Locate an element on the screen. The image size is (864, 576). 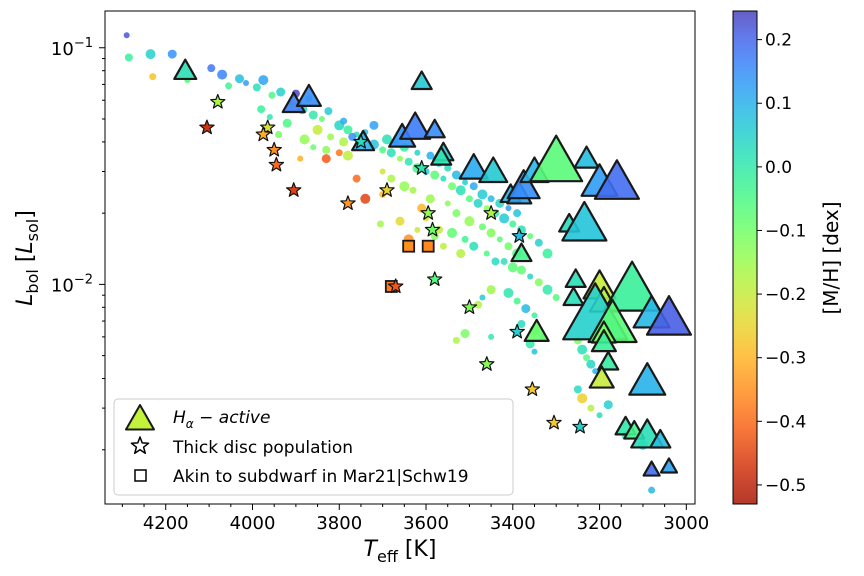
x-tick-label: 3800 is located at coordinates (339, 523).